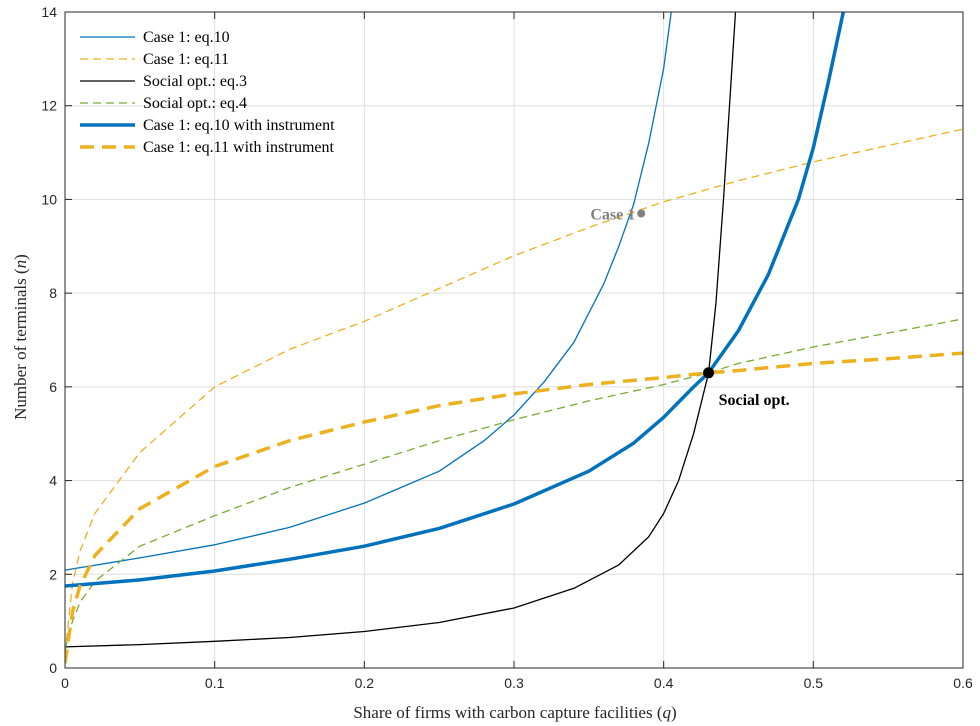 Image resolution: width=980 pixels, height=726 pixels. I want to click on x-tick-label: 0.2, so click(365, 683).